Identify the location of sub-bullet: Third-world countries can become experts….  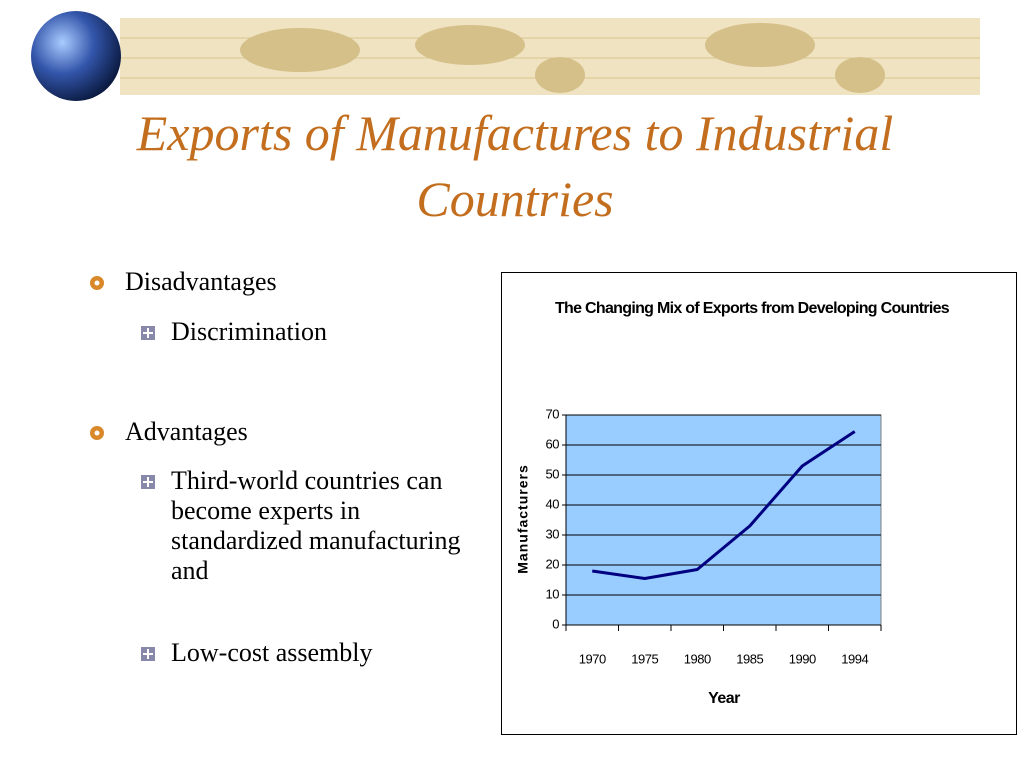
(316, 525).